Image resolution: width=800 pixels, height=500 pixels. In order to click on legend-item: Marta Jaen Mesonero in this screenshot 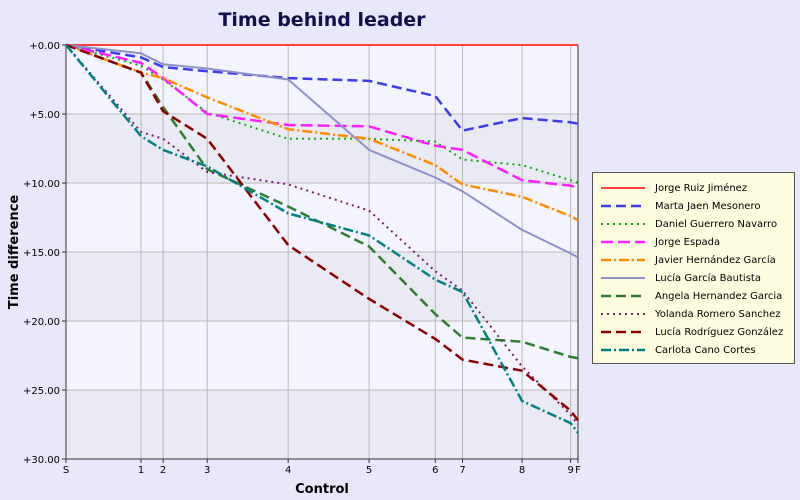, I will do `click(696, 206)`.